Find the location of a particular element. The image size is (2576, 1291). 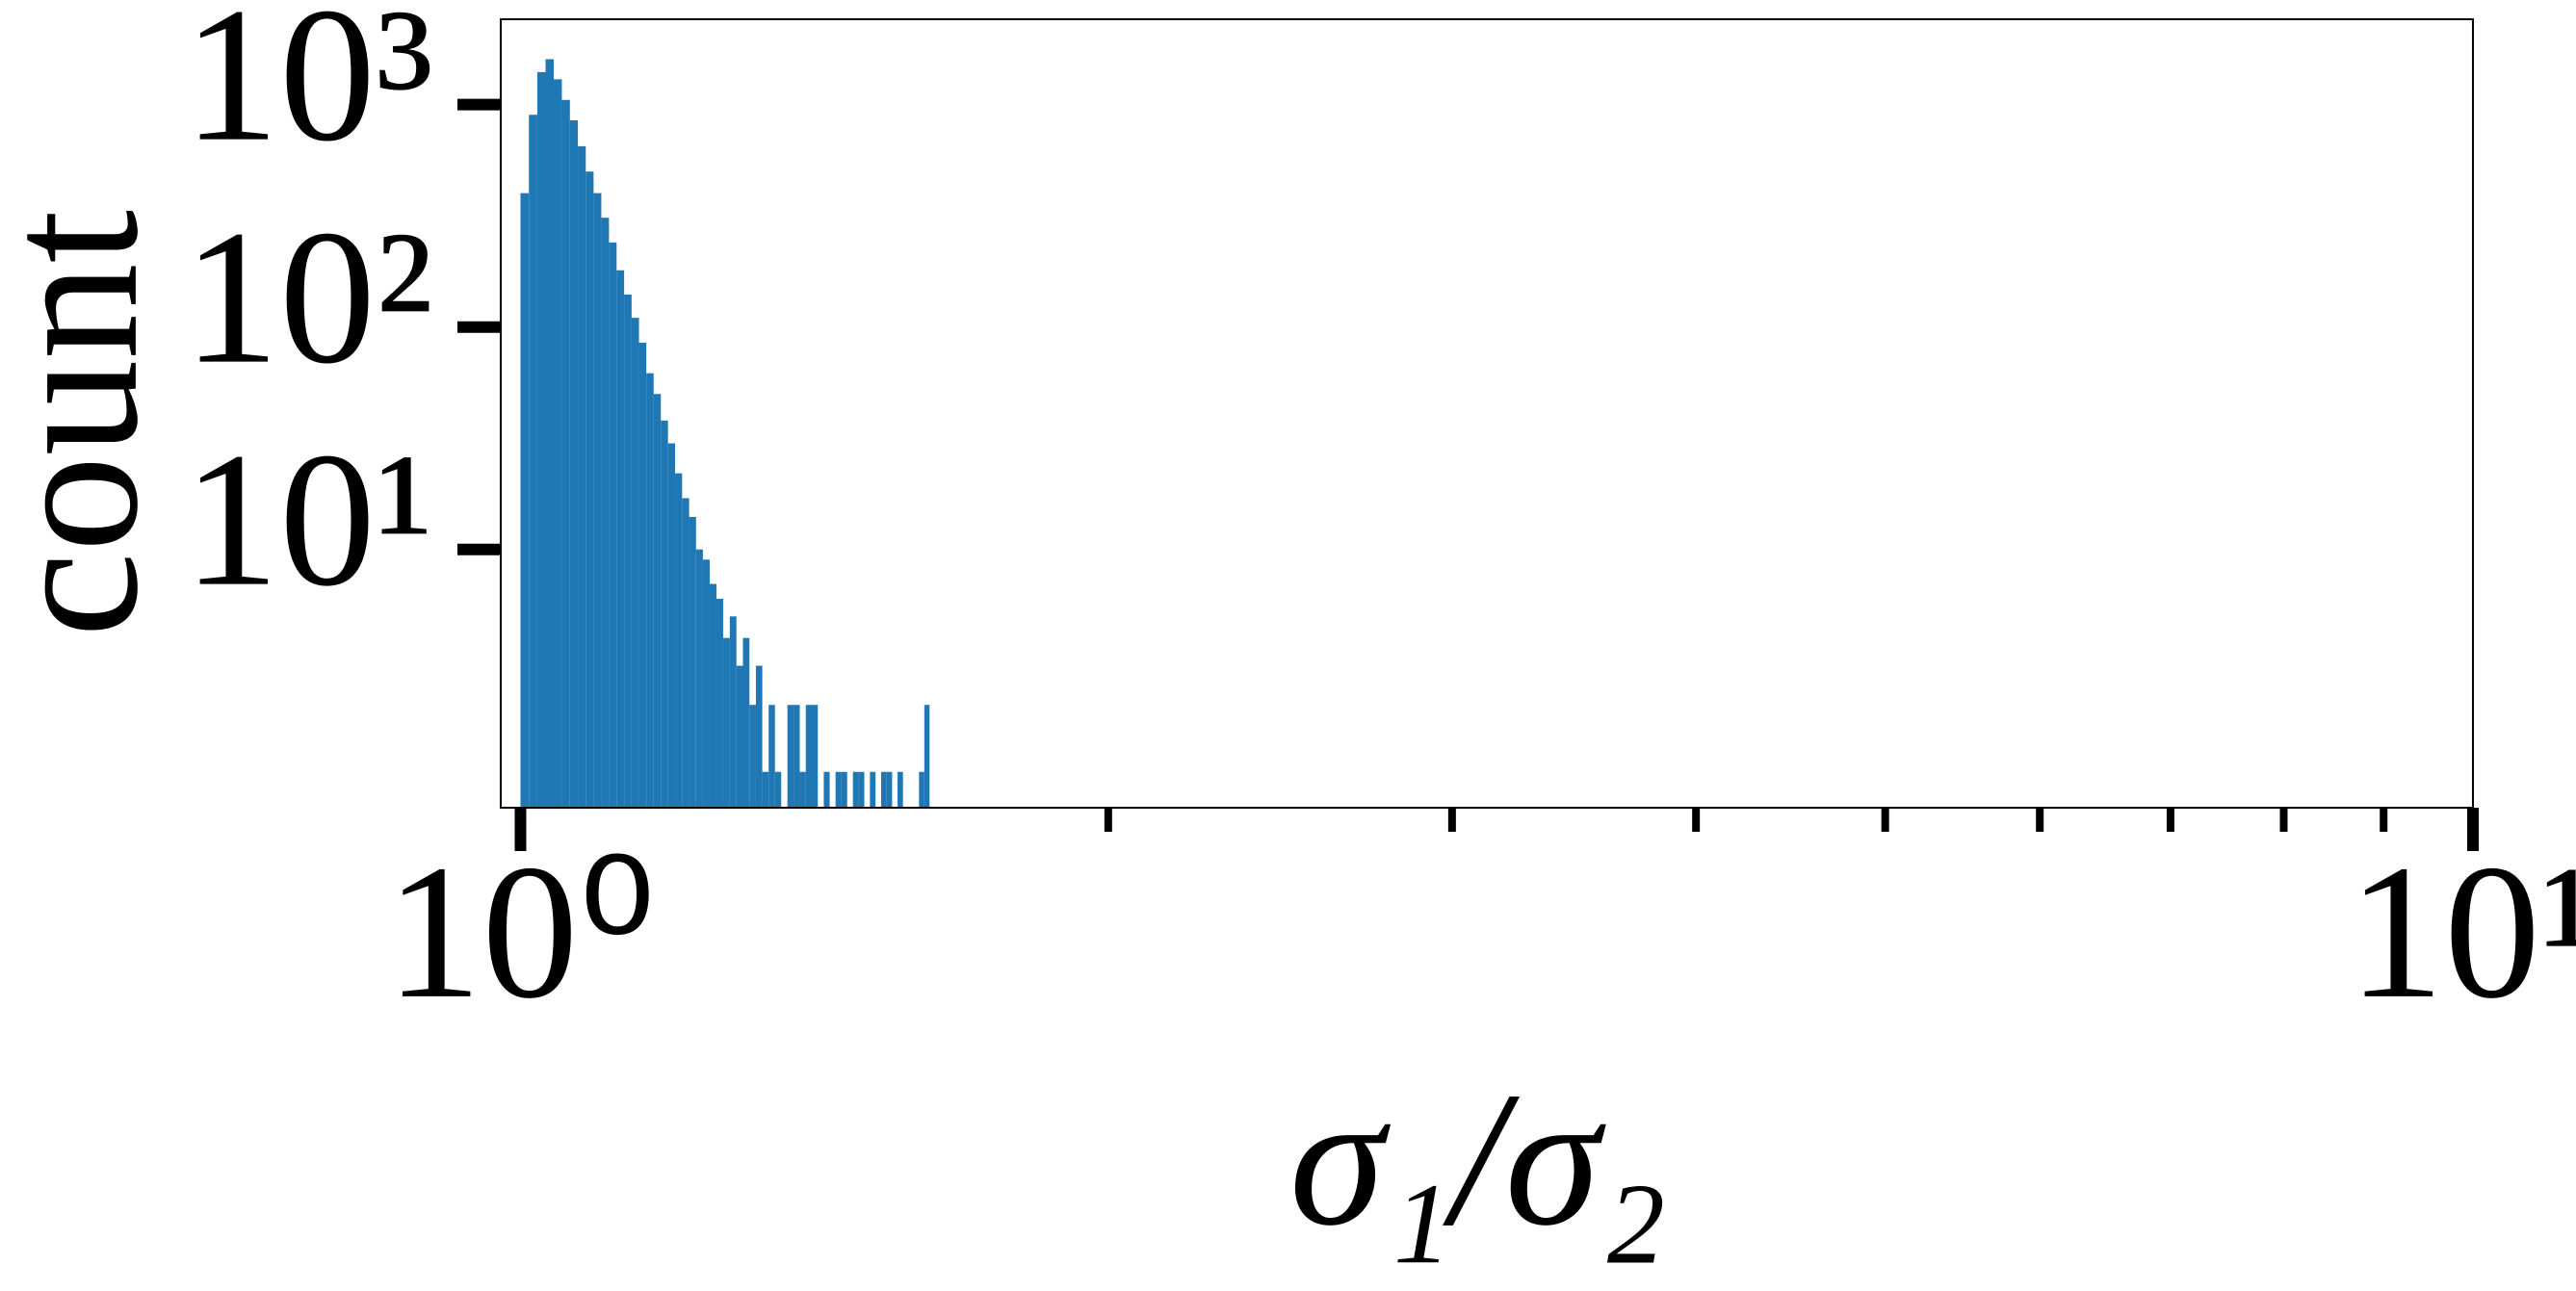

x-tick-label: 10¹ is located at coordinates (2462, 932).